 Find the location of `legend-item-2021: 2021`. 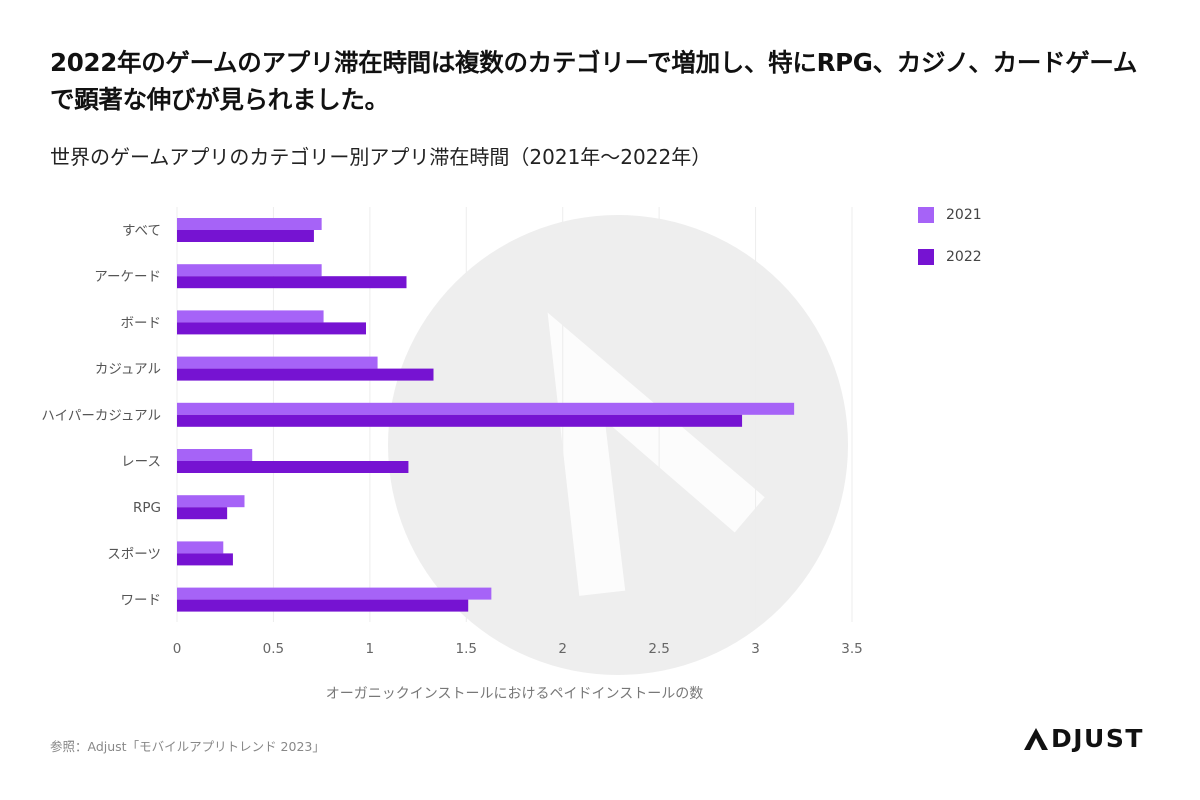

legend-item-2021: 2021 is located at coordinates (950, 215).